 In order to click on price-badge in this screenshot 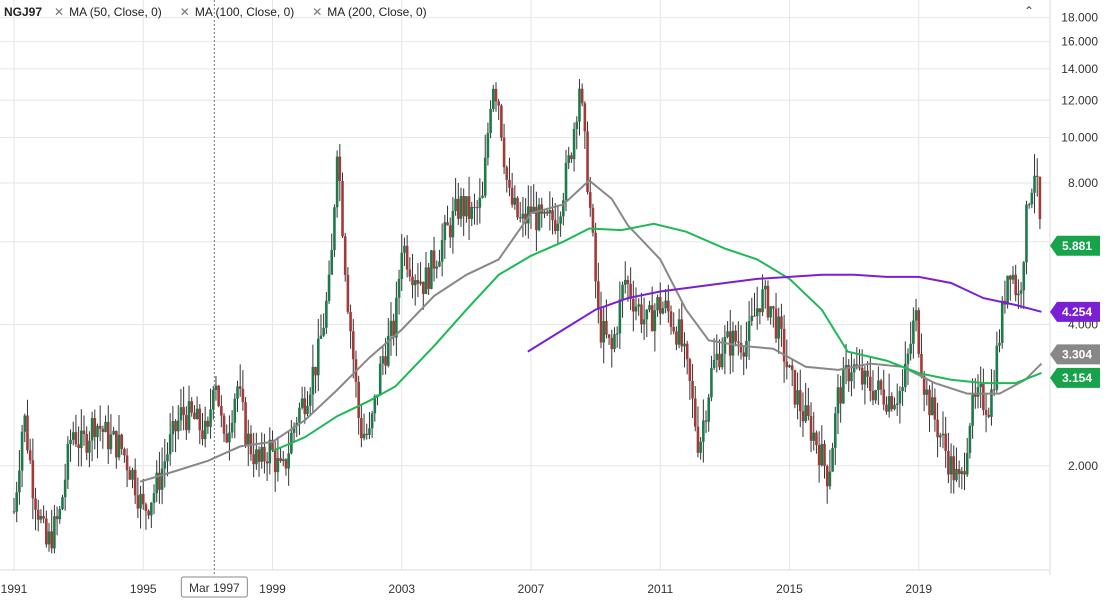, I will do `click(1075, 245)`.